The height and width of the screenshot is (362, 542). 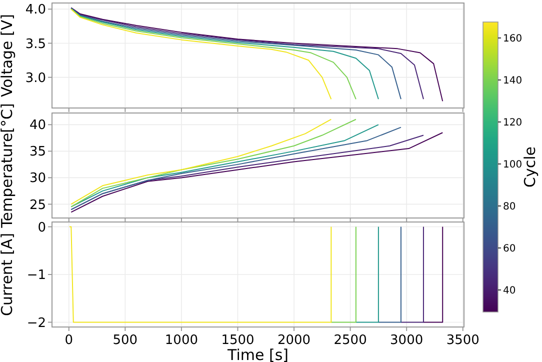 What do you see at coordinates (257, 354) in the screenshot?
I see `x-axis-title: Time [s]` at bounding box center [257, 354].